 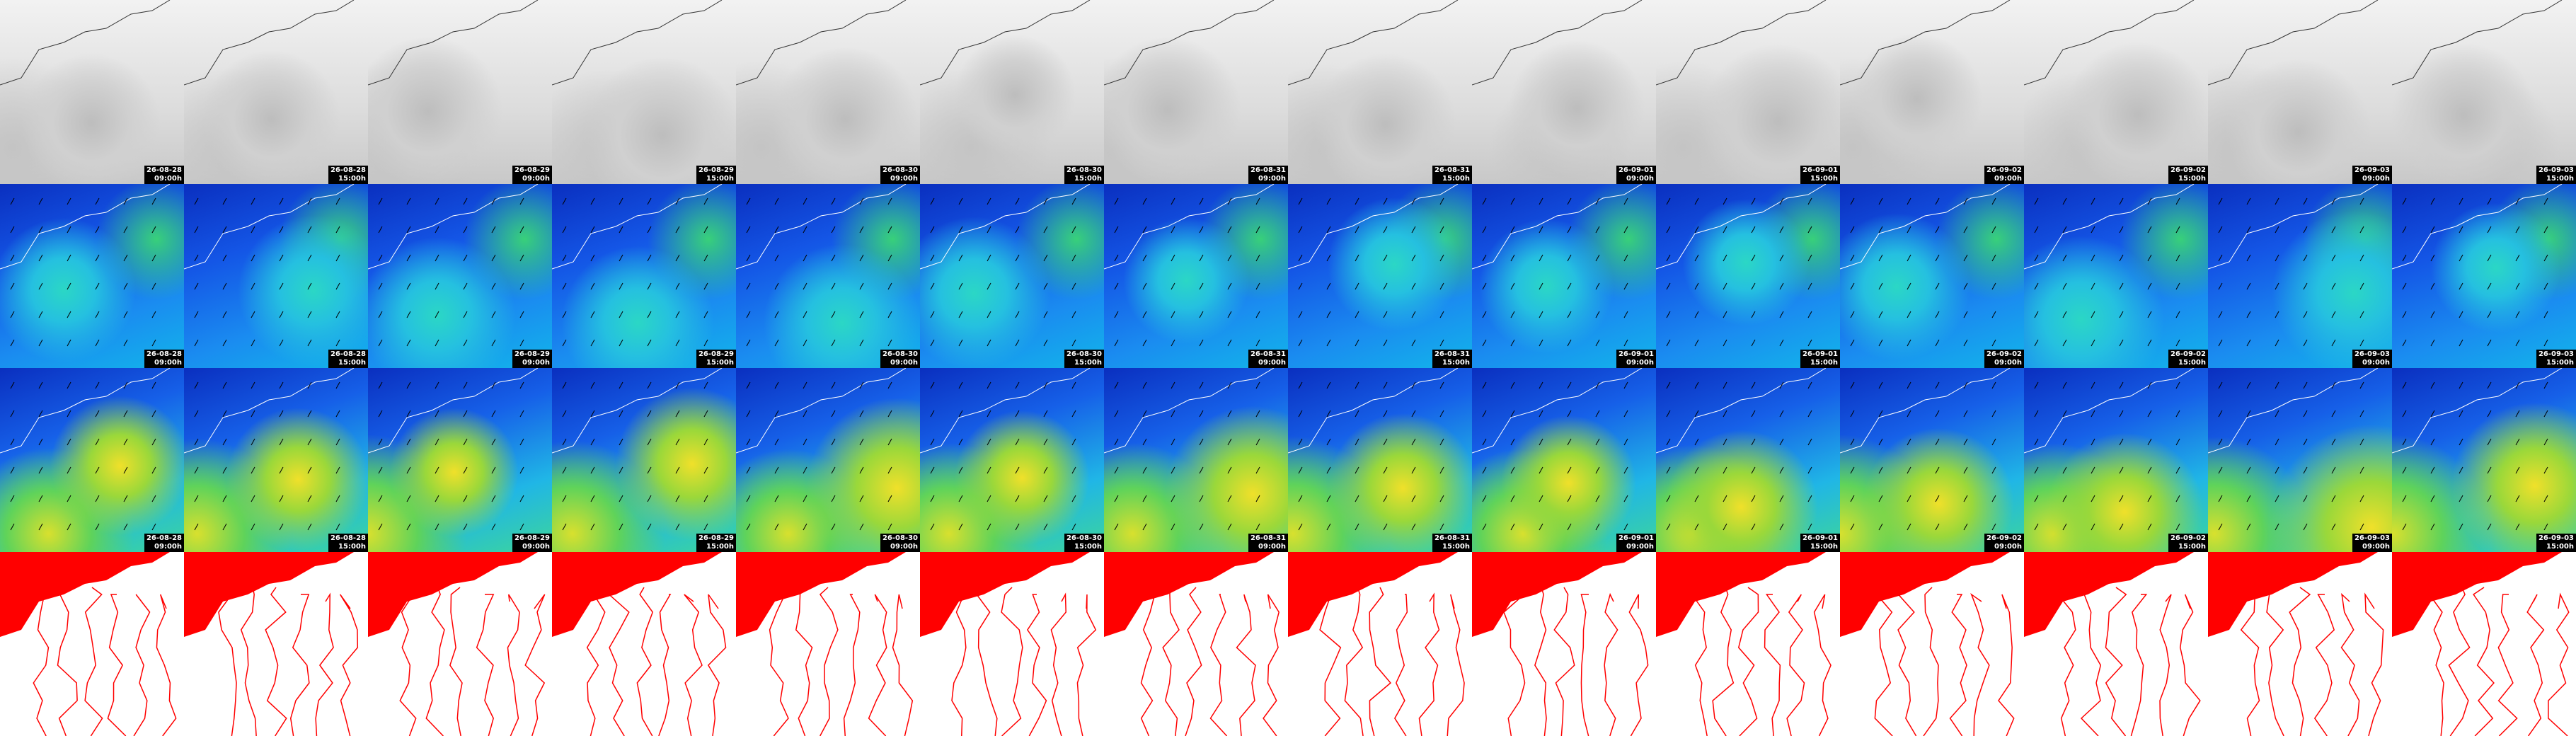 What do you see at coordinates (2300, 460) in the screenshot?
I see `map-cell: 26-09-03 09:00h` at bounding box center [2300, 460].